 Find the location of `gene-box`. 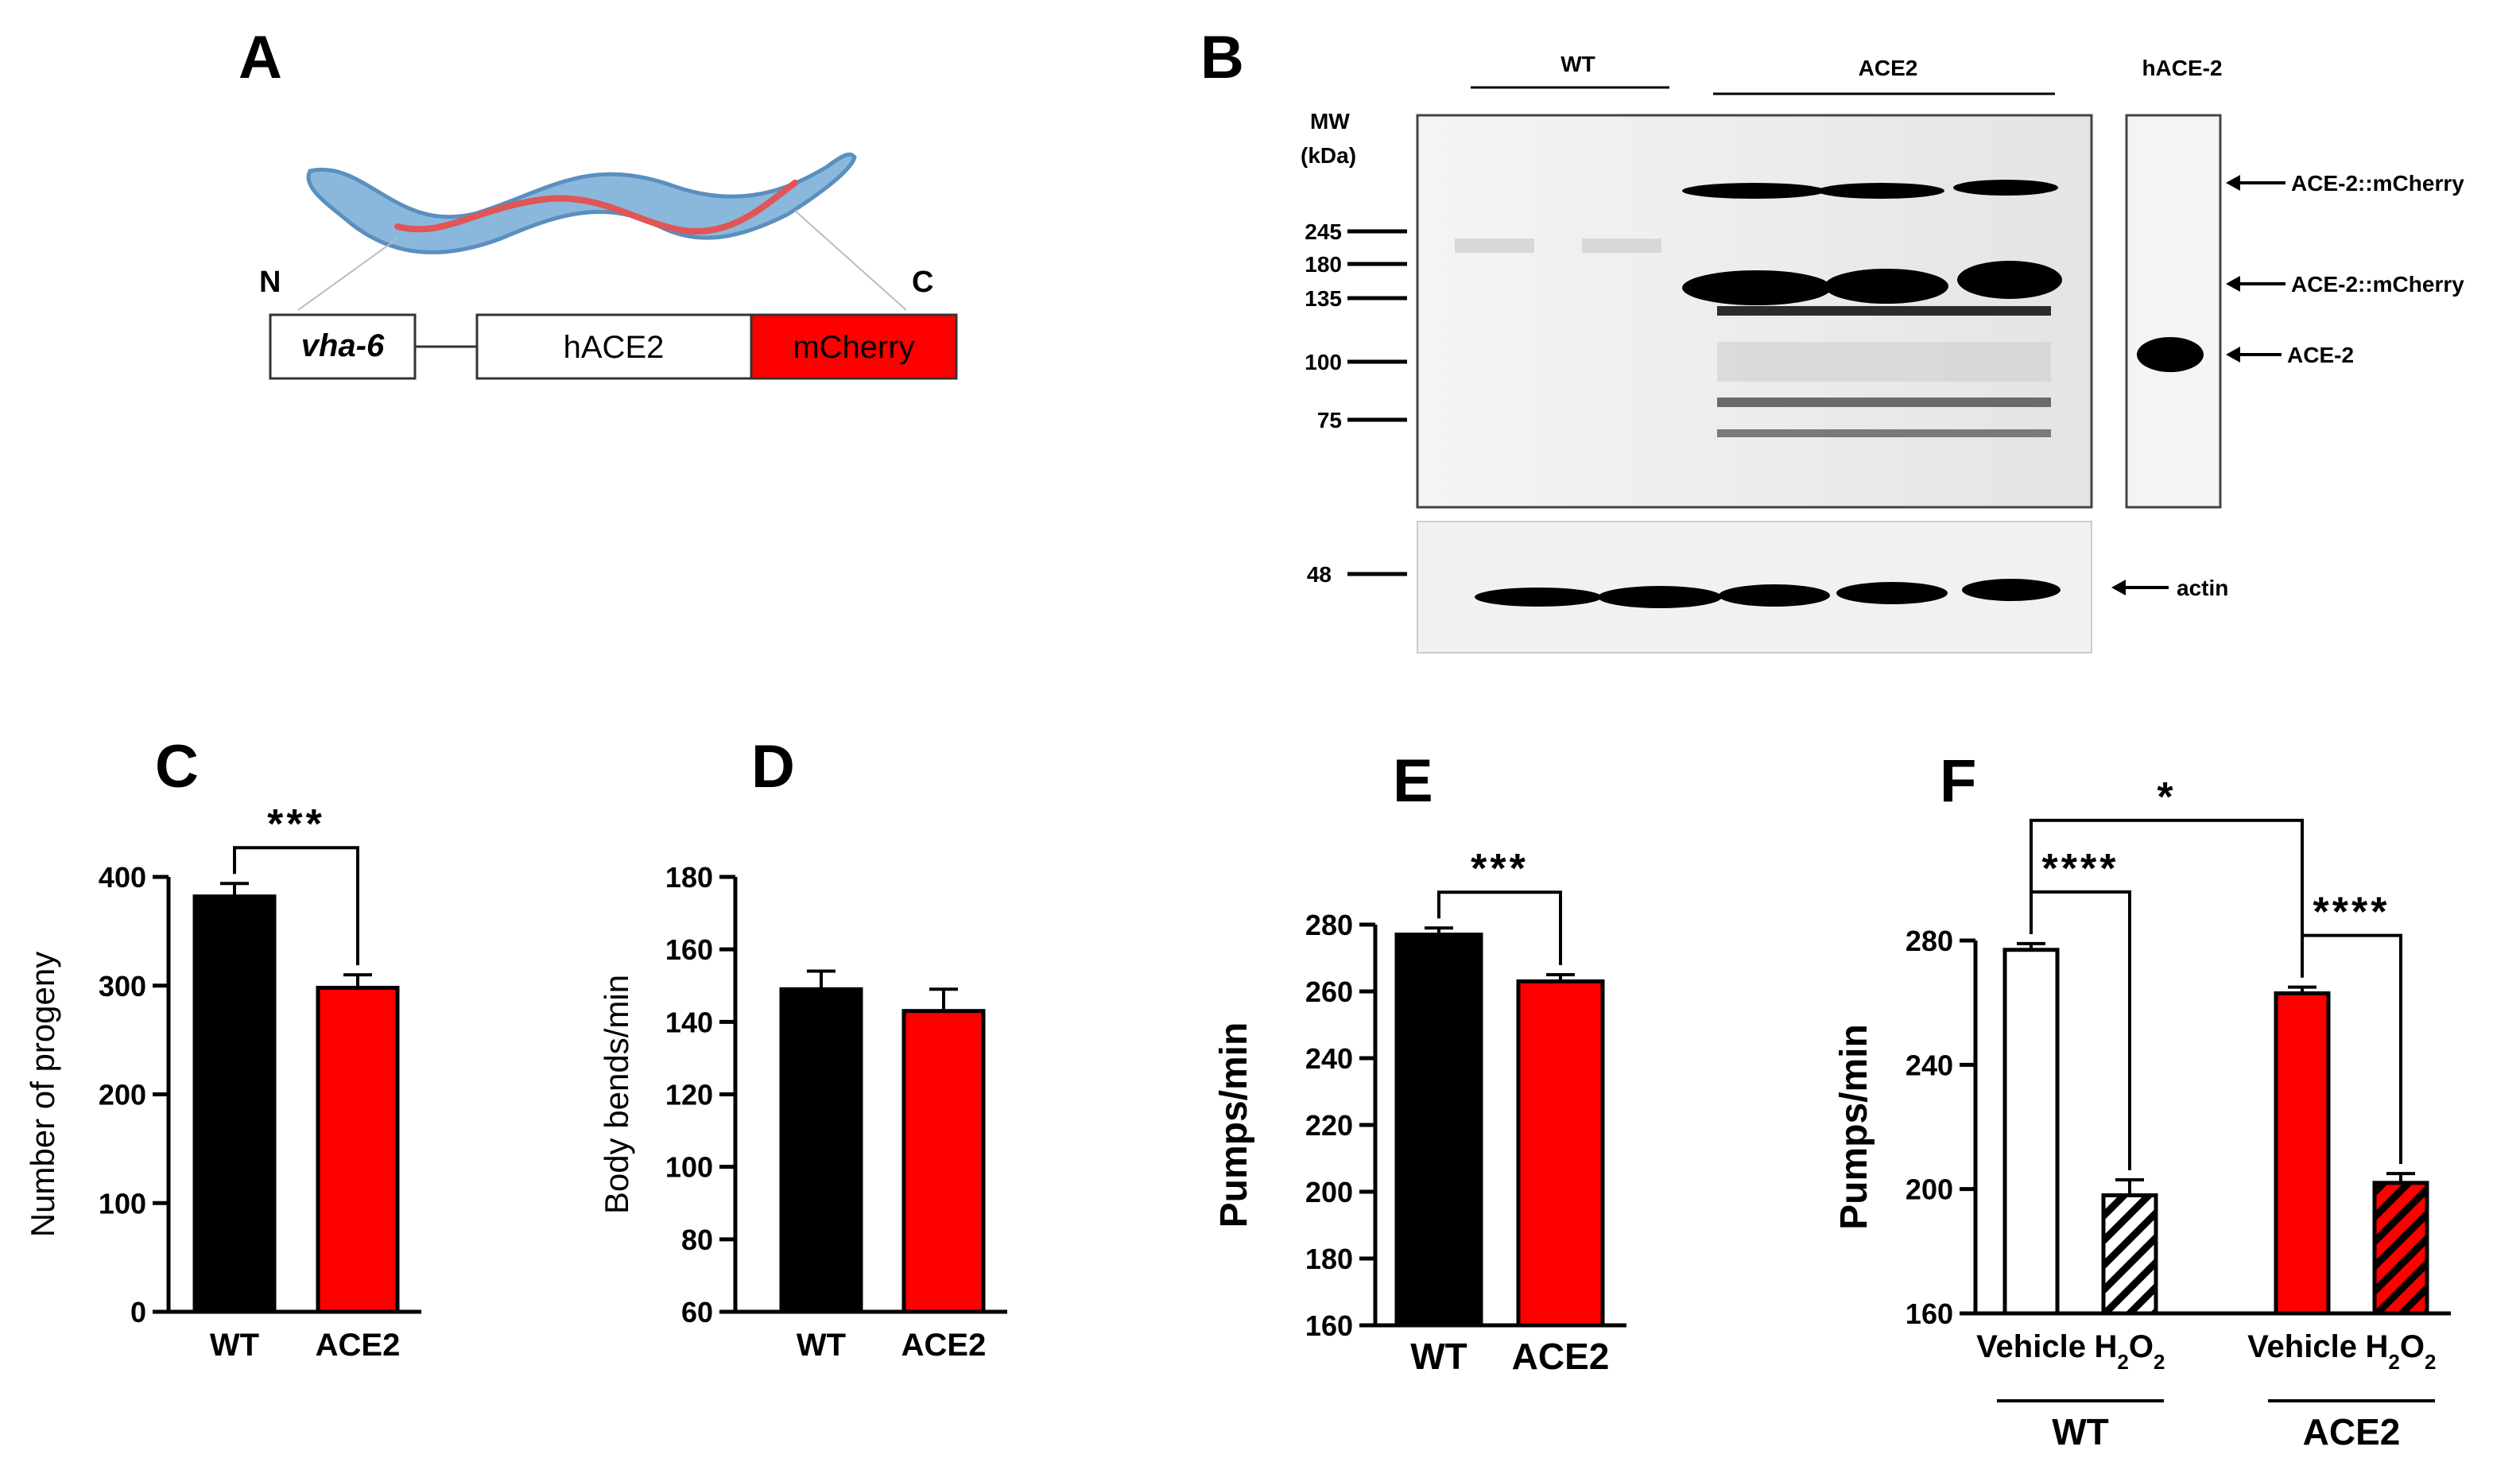

gene-box is located at coordinates (614, 346).